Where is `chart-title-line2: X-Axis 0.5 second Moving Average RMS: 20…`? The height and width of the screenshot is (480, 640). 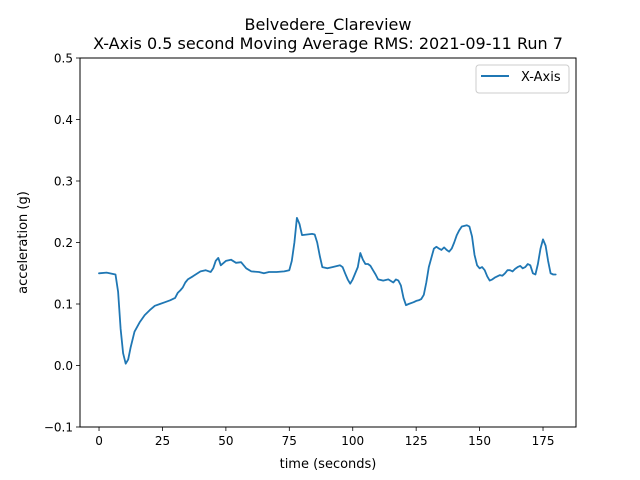
chart-title-line2: X-Axis 0.5 second Moving Average RMS: 20… is located at coordinates (328, 43).